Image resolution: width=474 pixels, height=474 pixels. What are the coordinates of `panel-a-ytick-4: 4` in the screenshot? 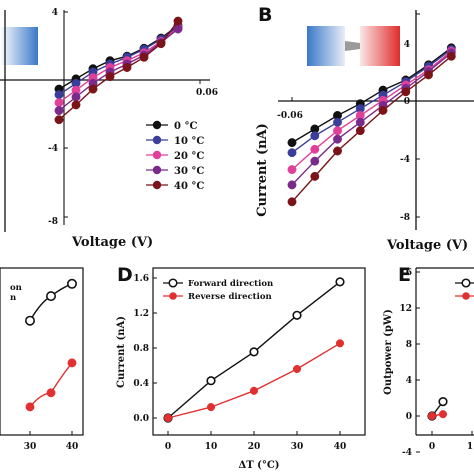 It's located at (55, 13).